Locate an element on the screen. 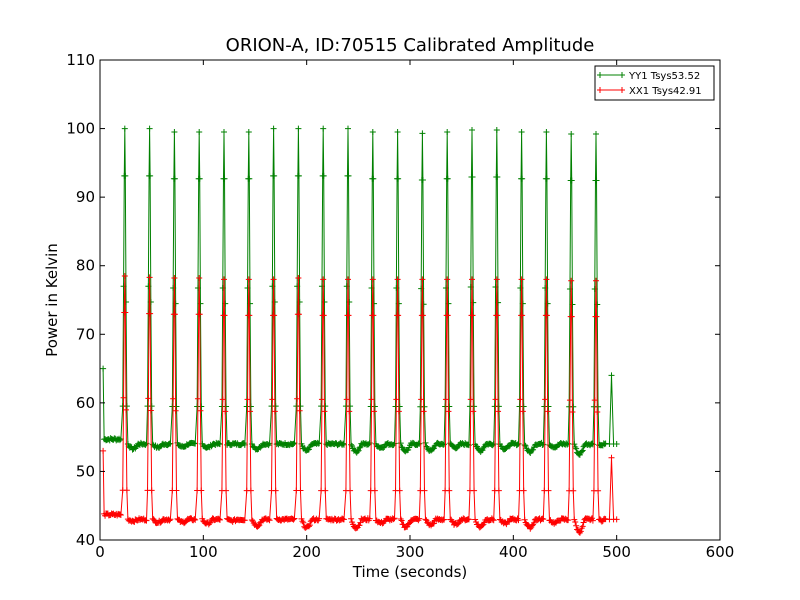 The height and width of the screenshot is (600, 800). x-tick-label: 600 is located at coordinates (720, 552).